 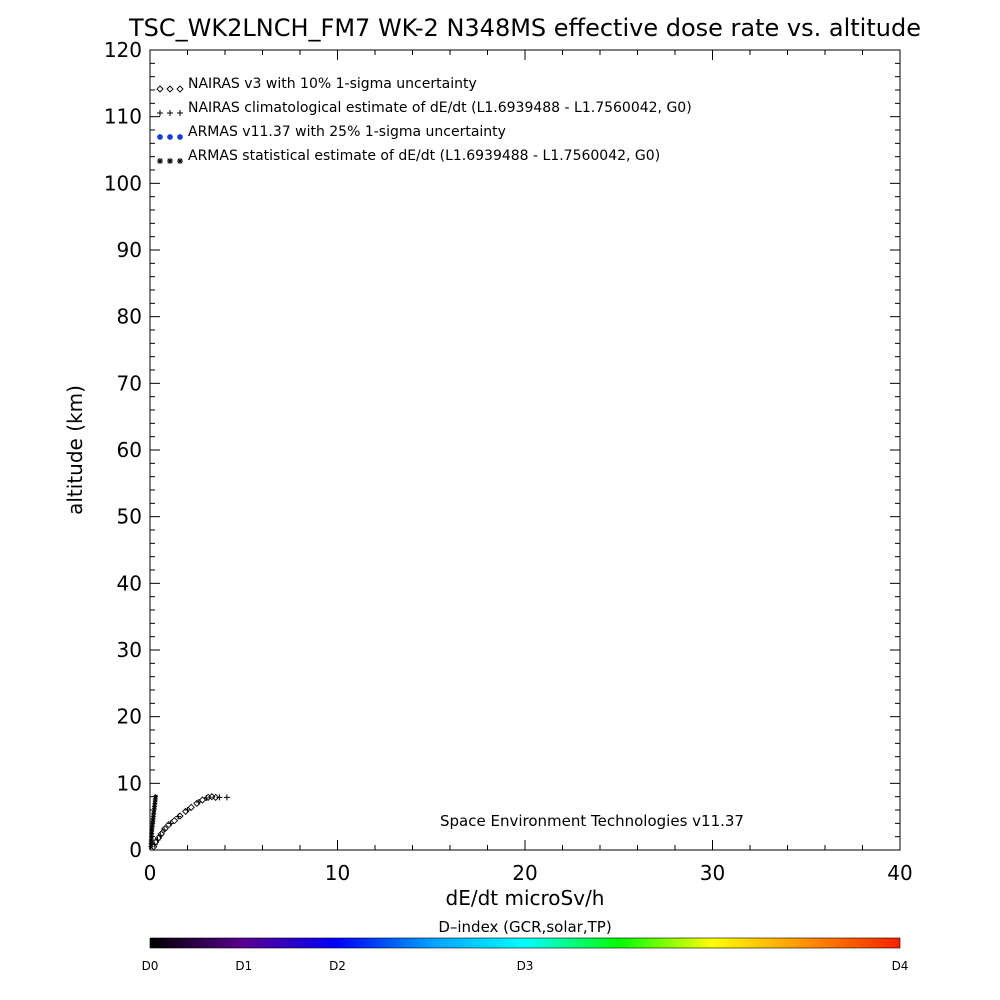 I want to click on y-tick-label: 20, so click(x=129, y=717).